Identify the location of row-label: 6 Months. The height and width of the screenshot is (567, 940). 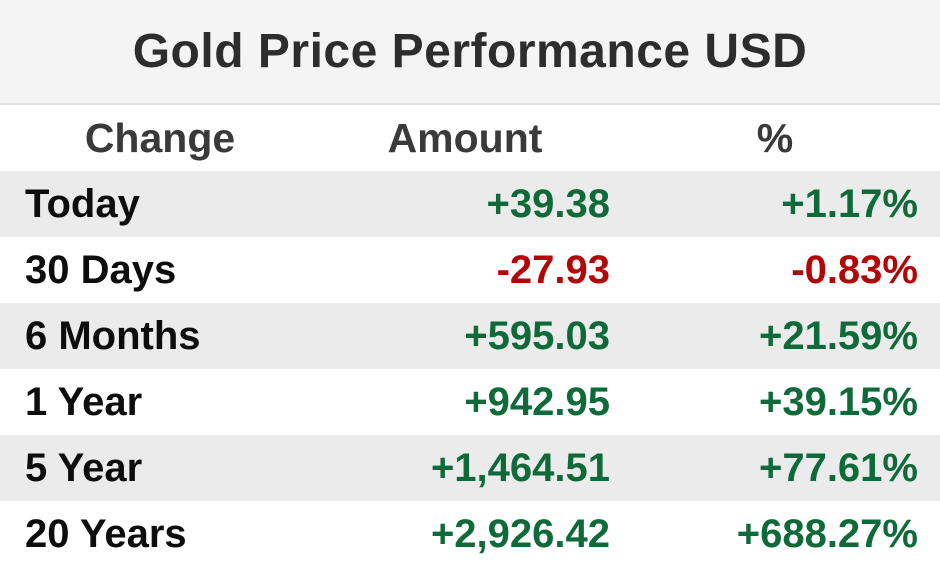
(113, 336).